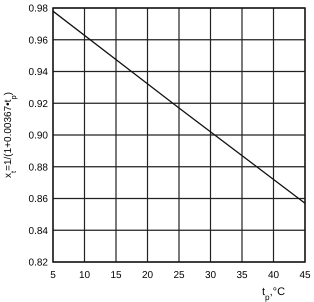 This screenshot has width=314, height=302. I want to click on x-tick-label: 45, so click(305, 275).